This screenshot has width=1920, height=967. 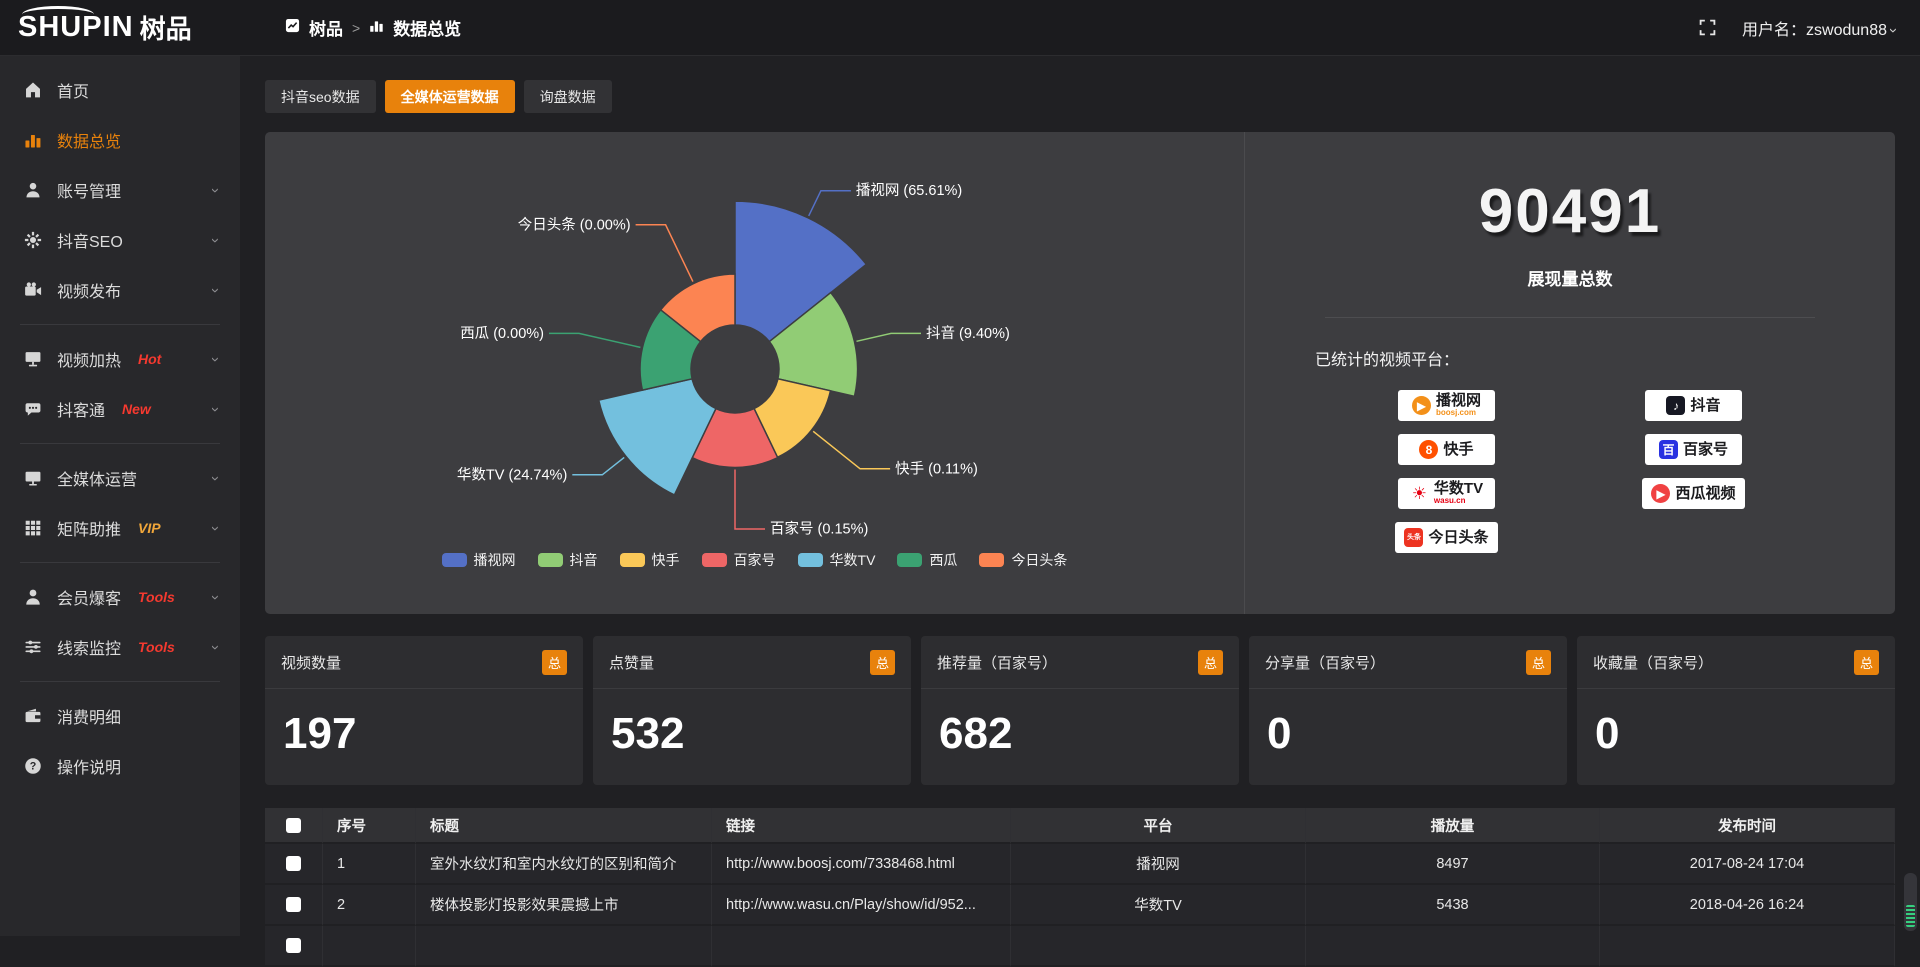 What do you see at coordinates (73, 90) in the screenshot?
I see `sidebar-item-label: 首页` at bounding box center [73, 90].